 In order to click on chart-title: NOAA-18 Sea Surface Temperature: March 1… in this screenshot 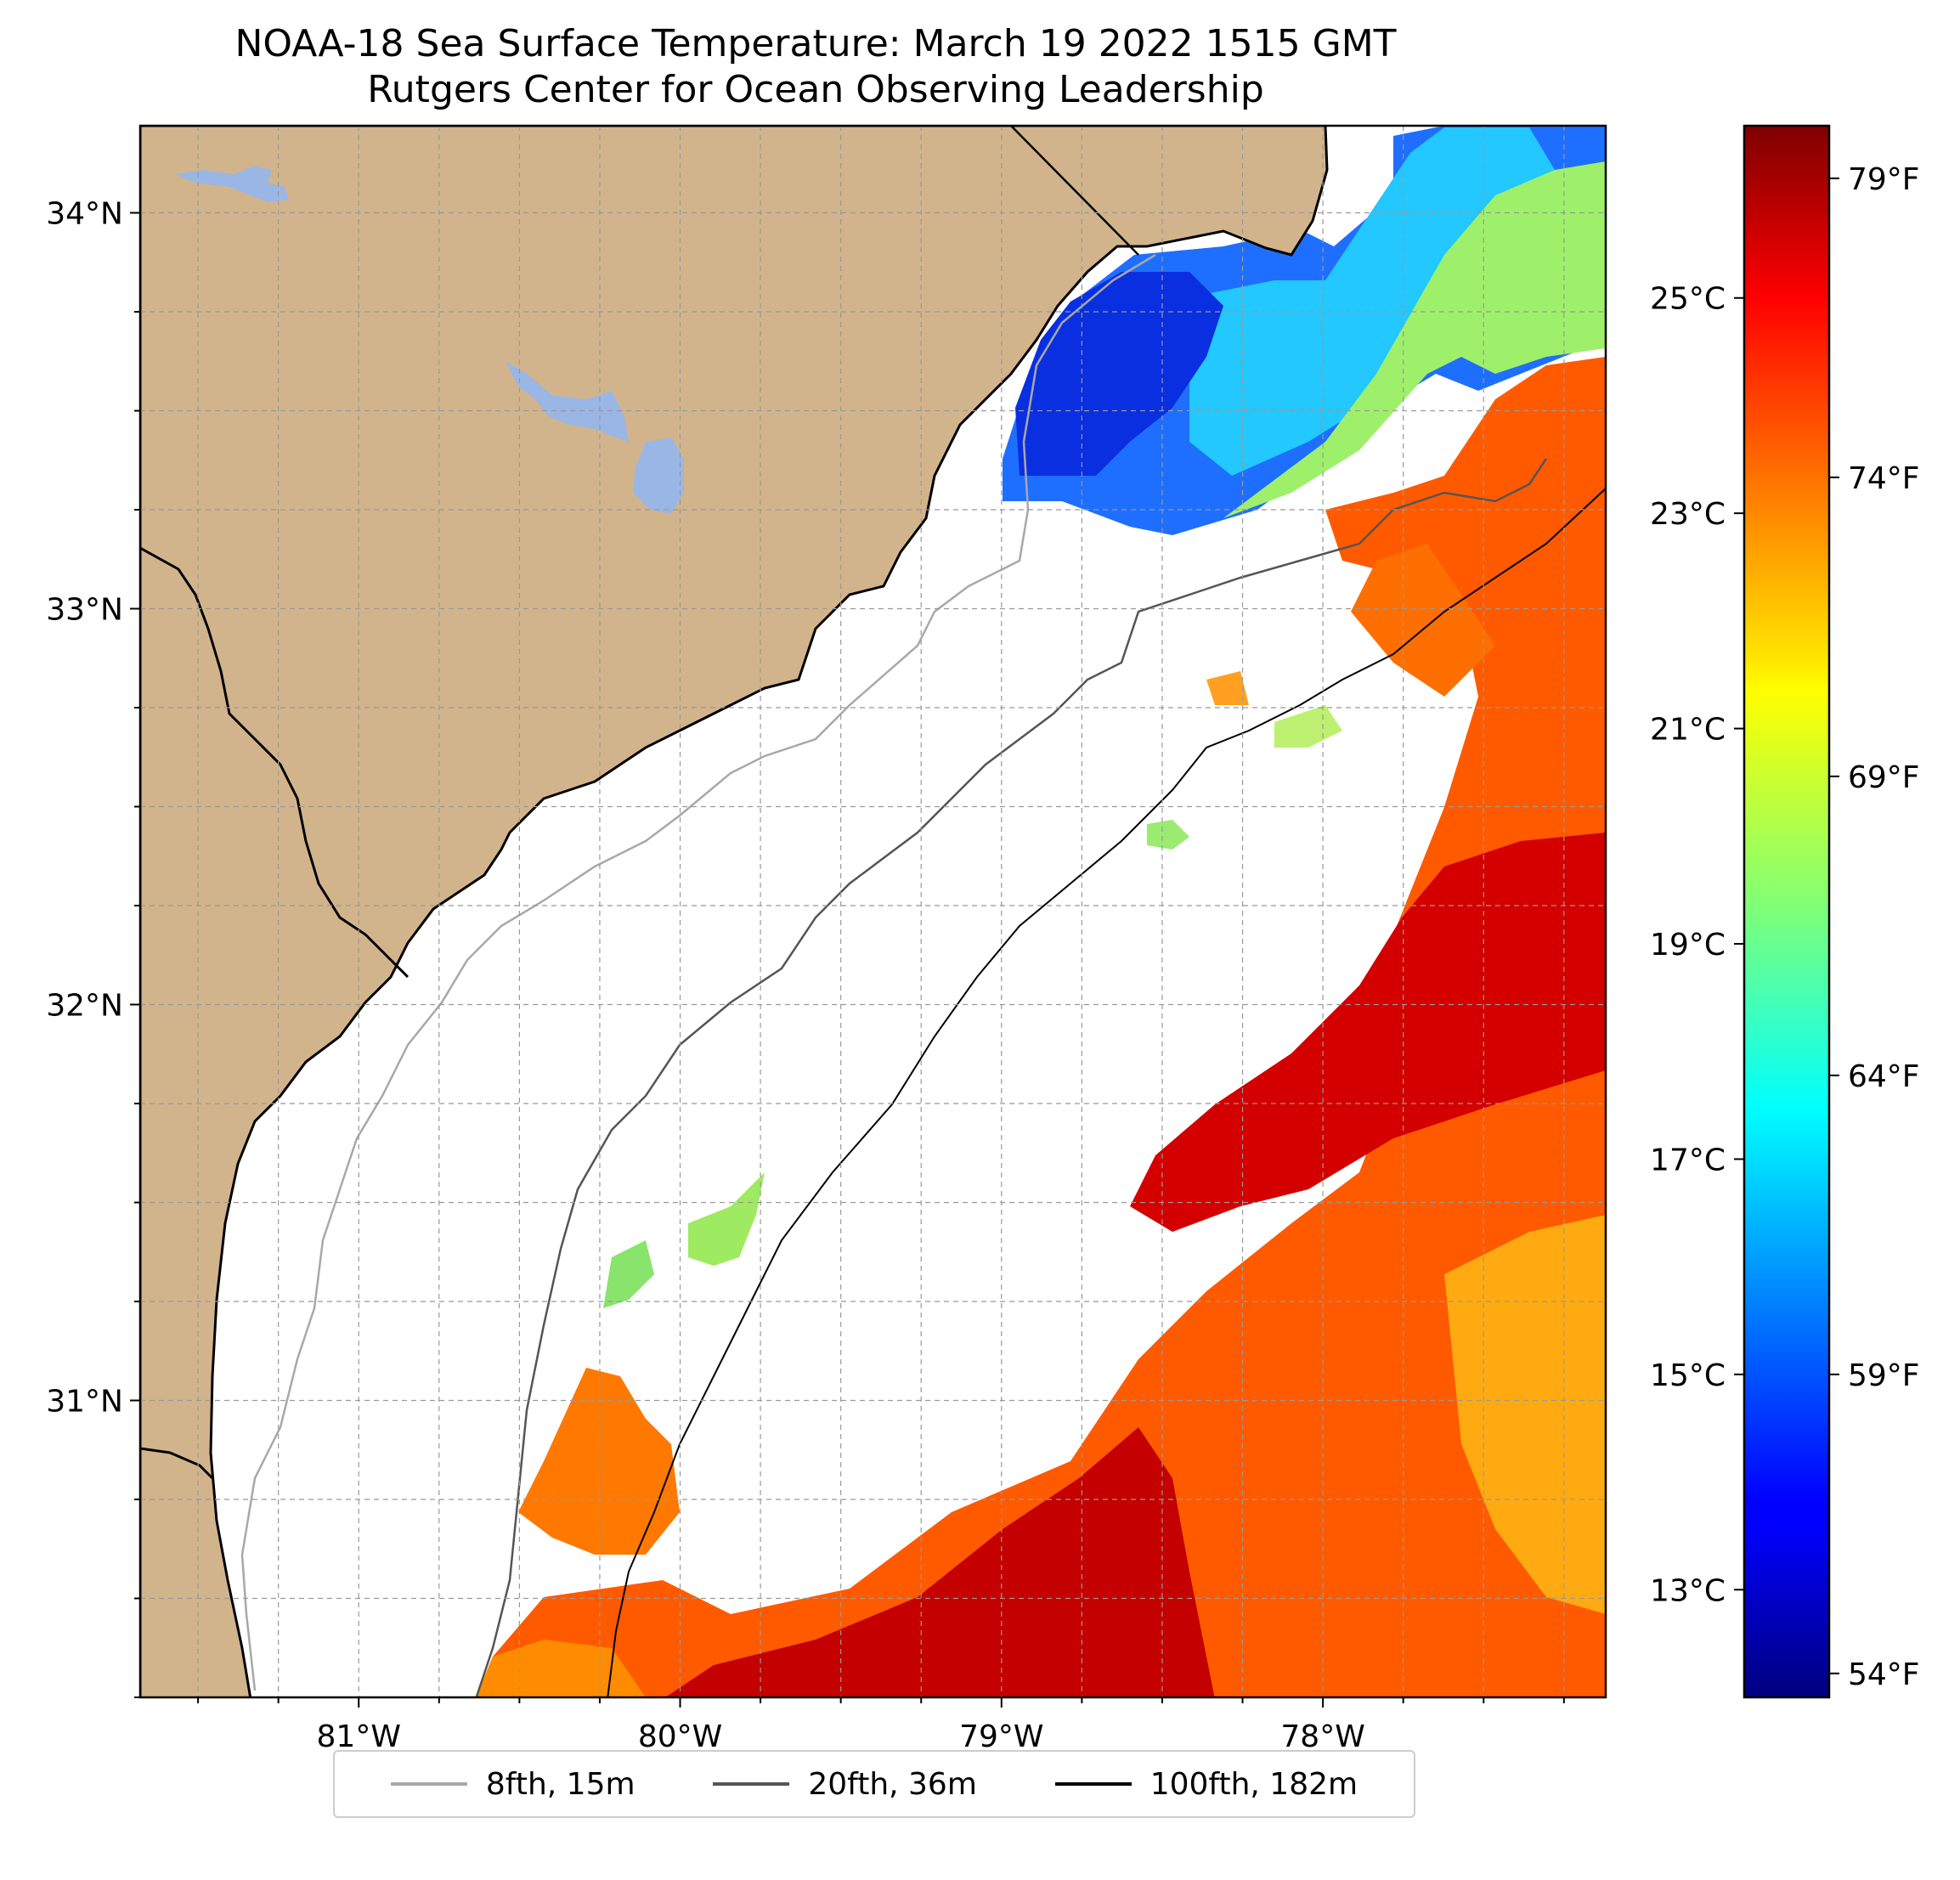, I will do `click(816, 44)`.